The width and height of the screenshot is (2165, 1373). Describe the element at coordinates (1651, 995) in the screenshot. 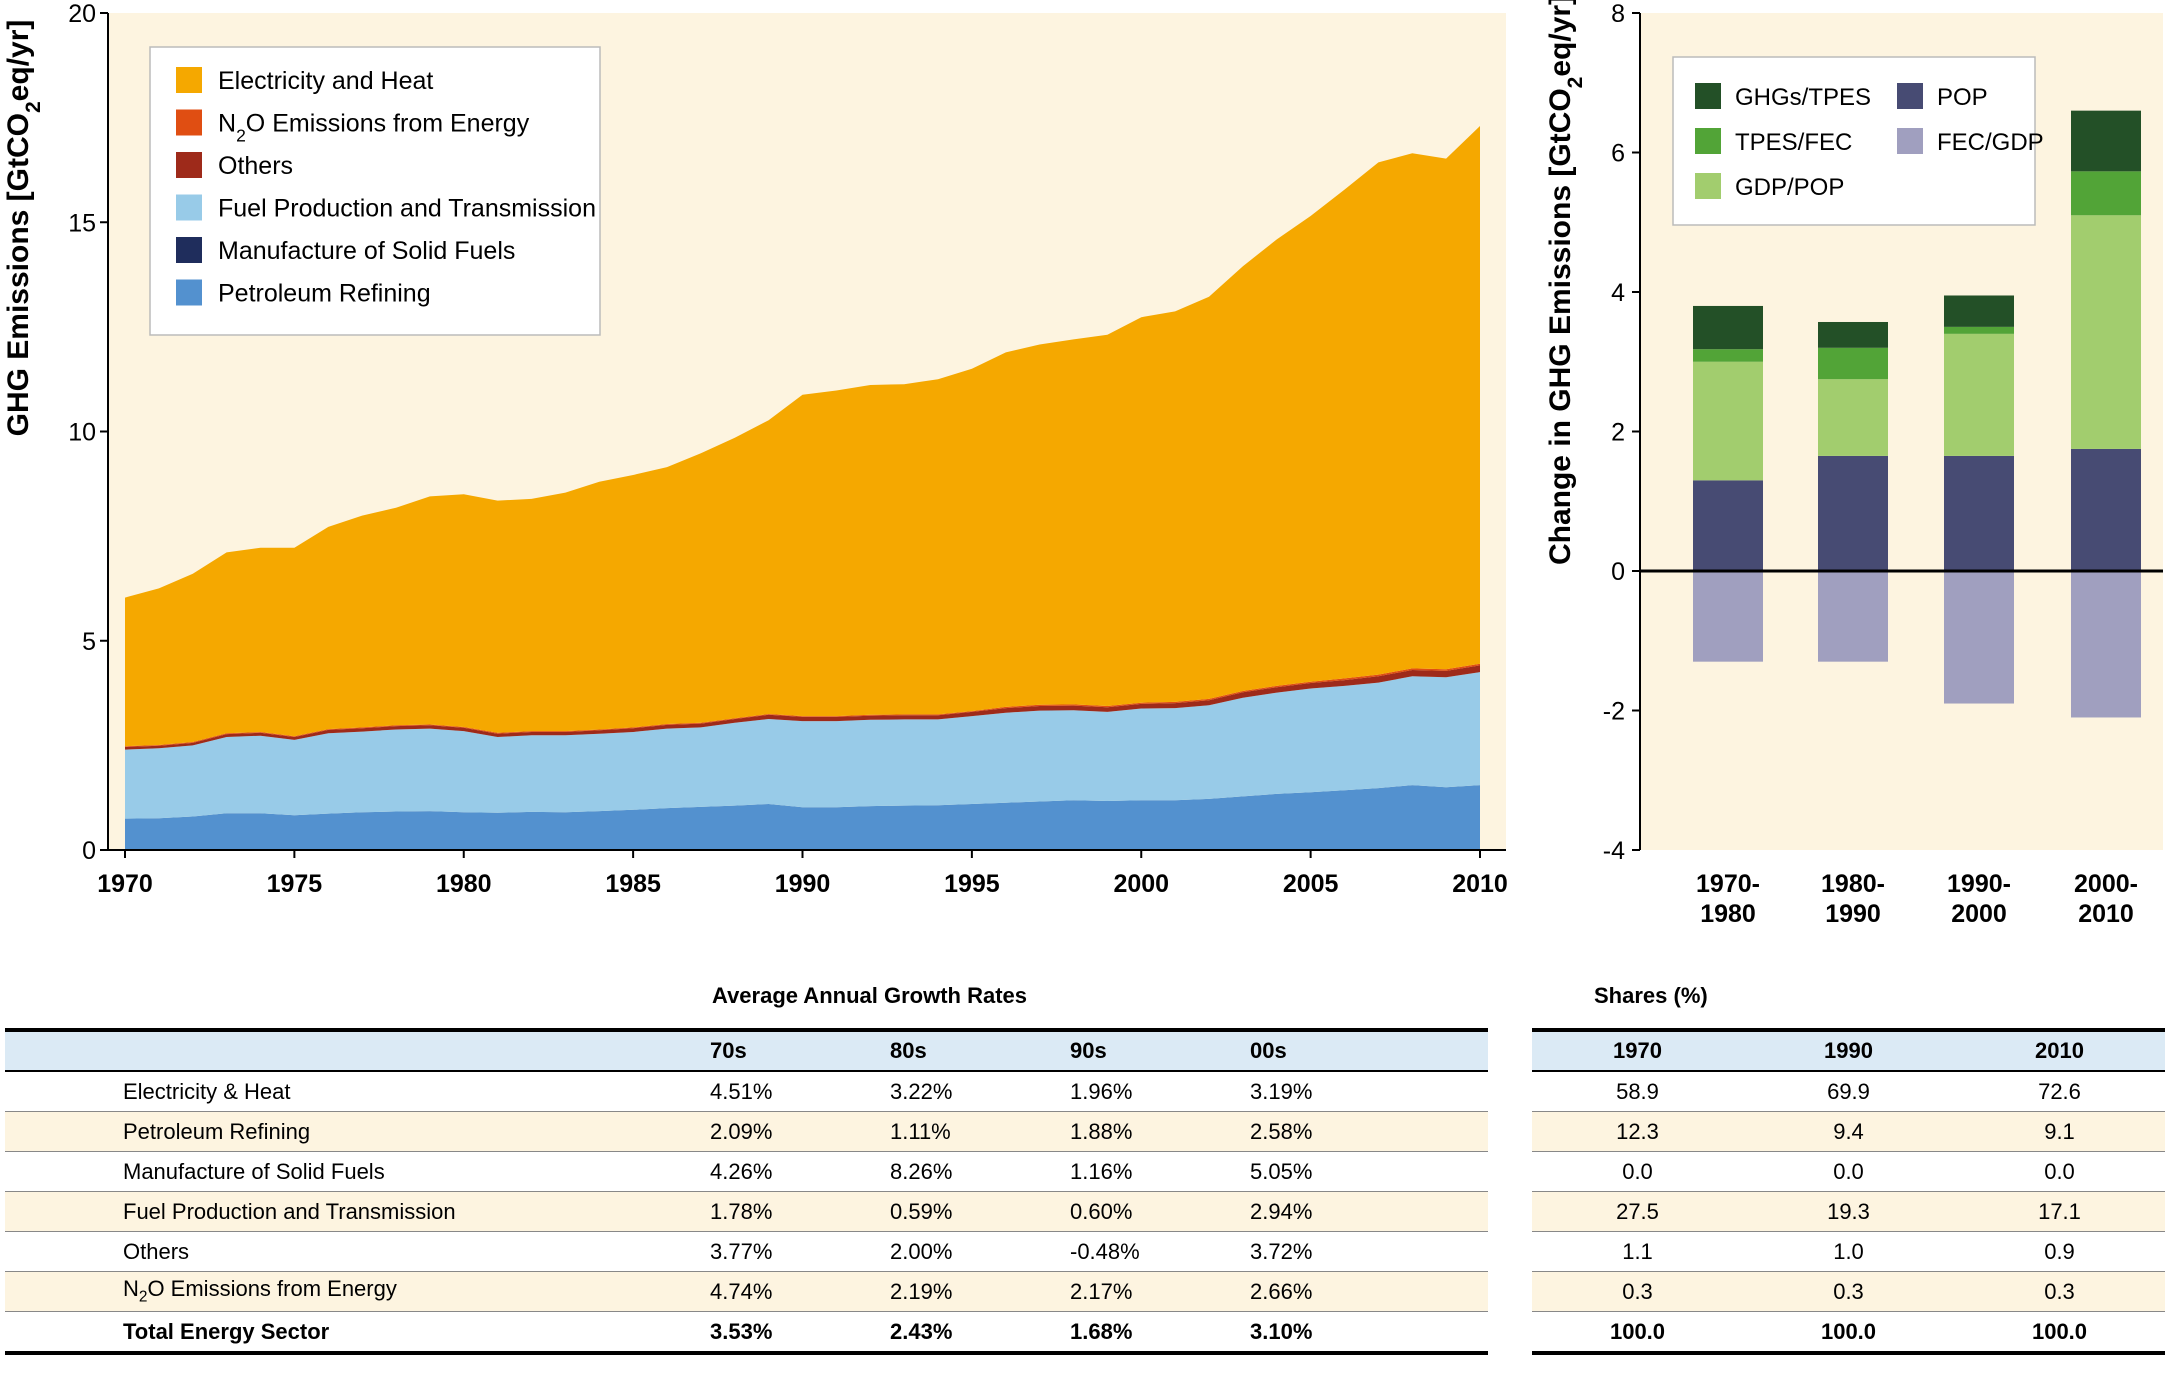

I see `shares-table-title: Shares (%)` at that location.